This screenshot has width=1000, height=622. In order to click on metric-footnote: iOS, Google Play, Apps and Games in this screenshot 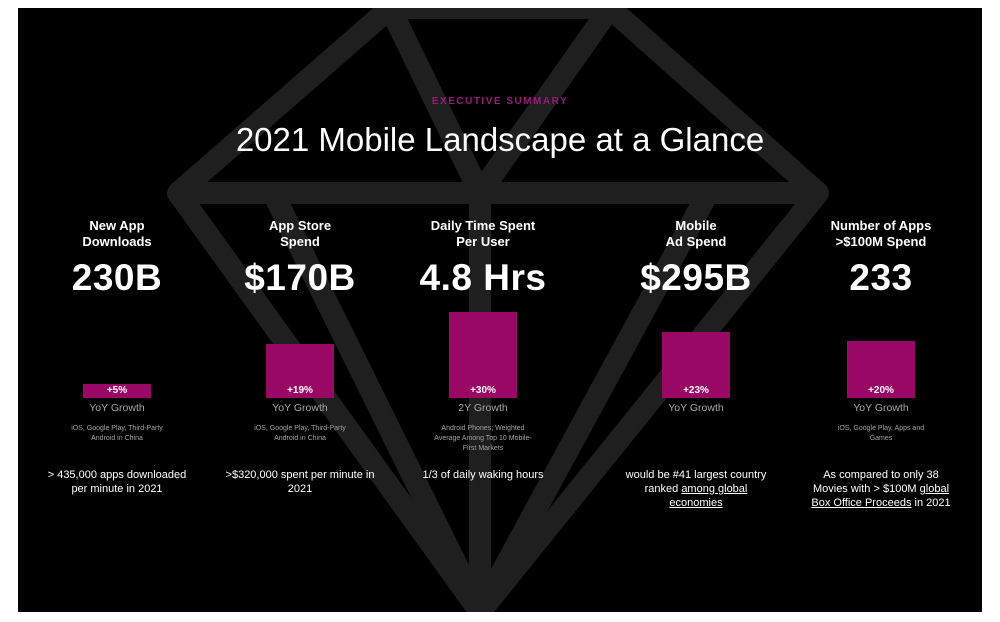, I will do `click(881, 433)`.